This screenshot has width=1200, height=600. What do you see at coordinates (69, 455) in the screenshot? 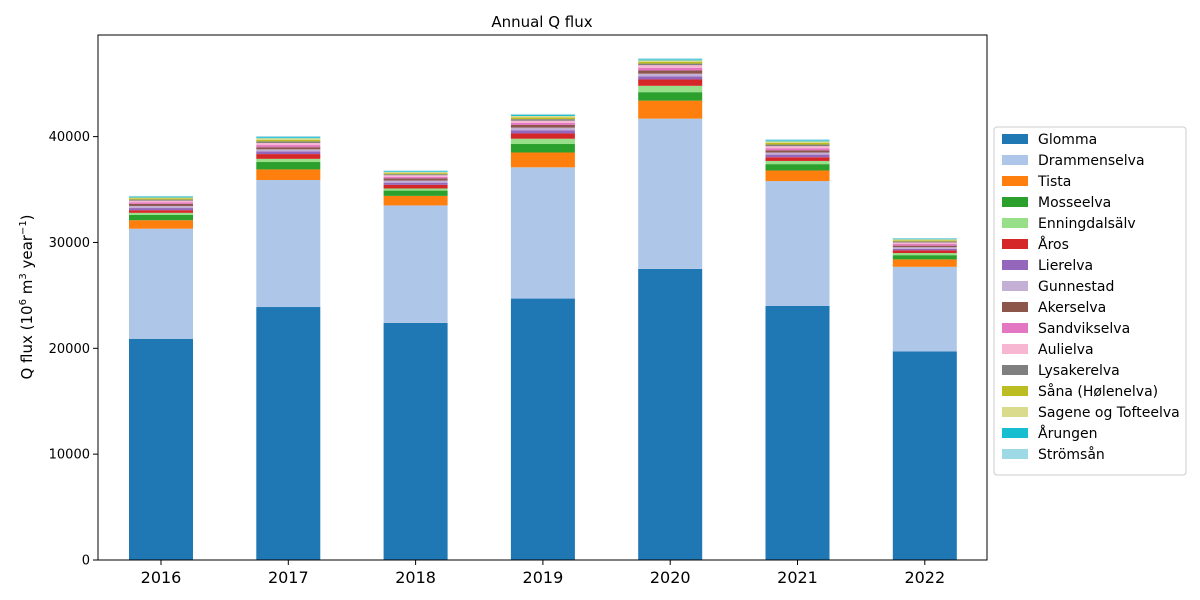
I see `y-tick-label: 10000` at bounding box center [69, 455].